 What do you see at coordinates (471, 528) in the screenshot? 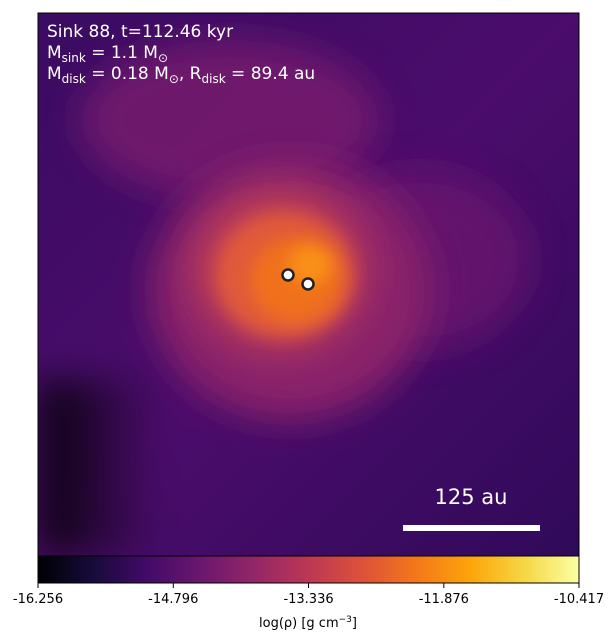
I see `scale-bar` at bounding box center [471, 528].